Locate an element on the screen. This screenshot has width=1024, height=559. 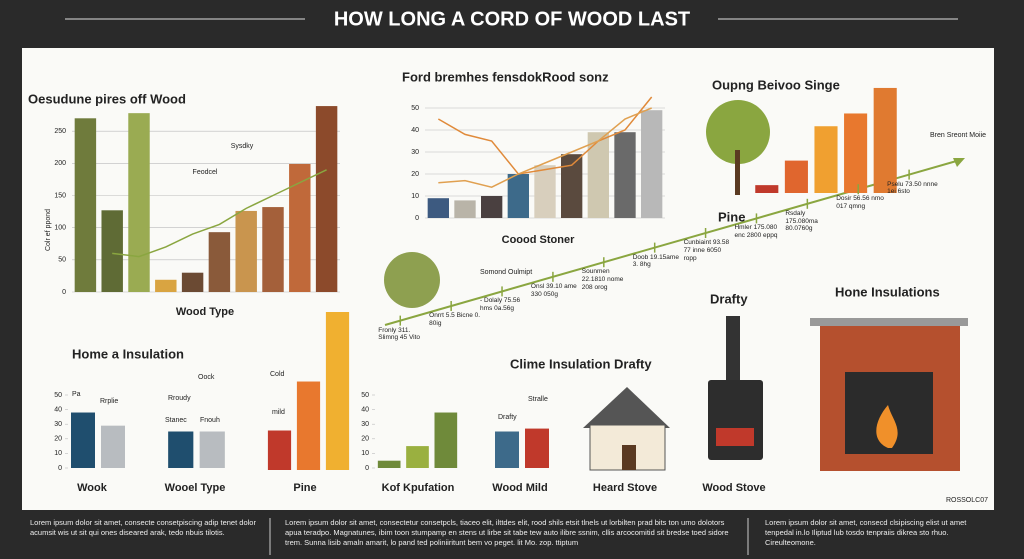
timeline-label: Pselu 73.50 nnne 1ei 6sto is located at coordinates (912, 188).